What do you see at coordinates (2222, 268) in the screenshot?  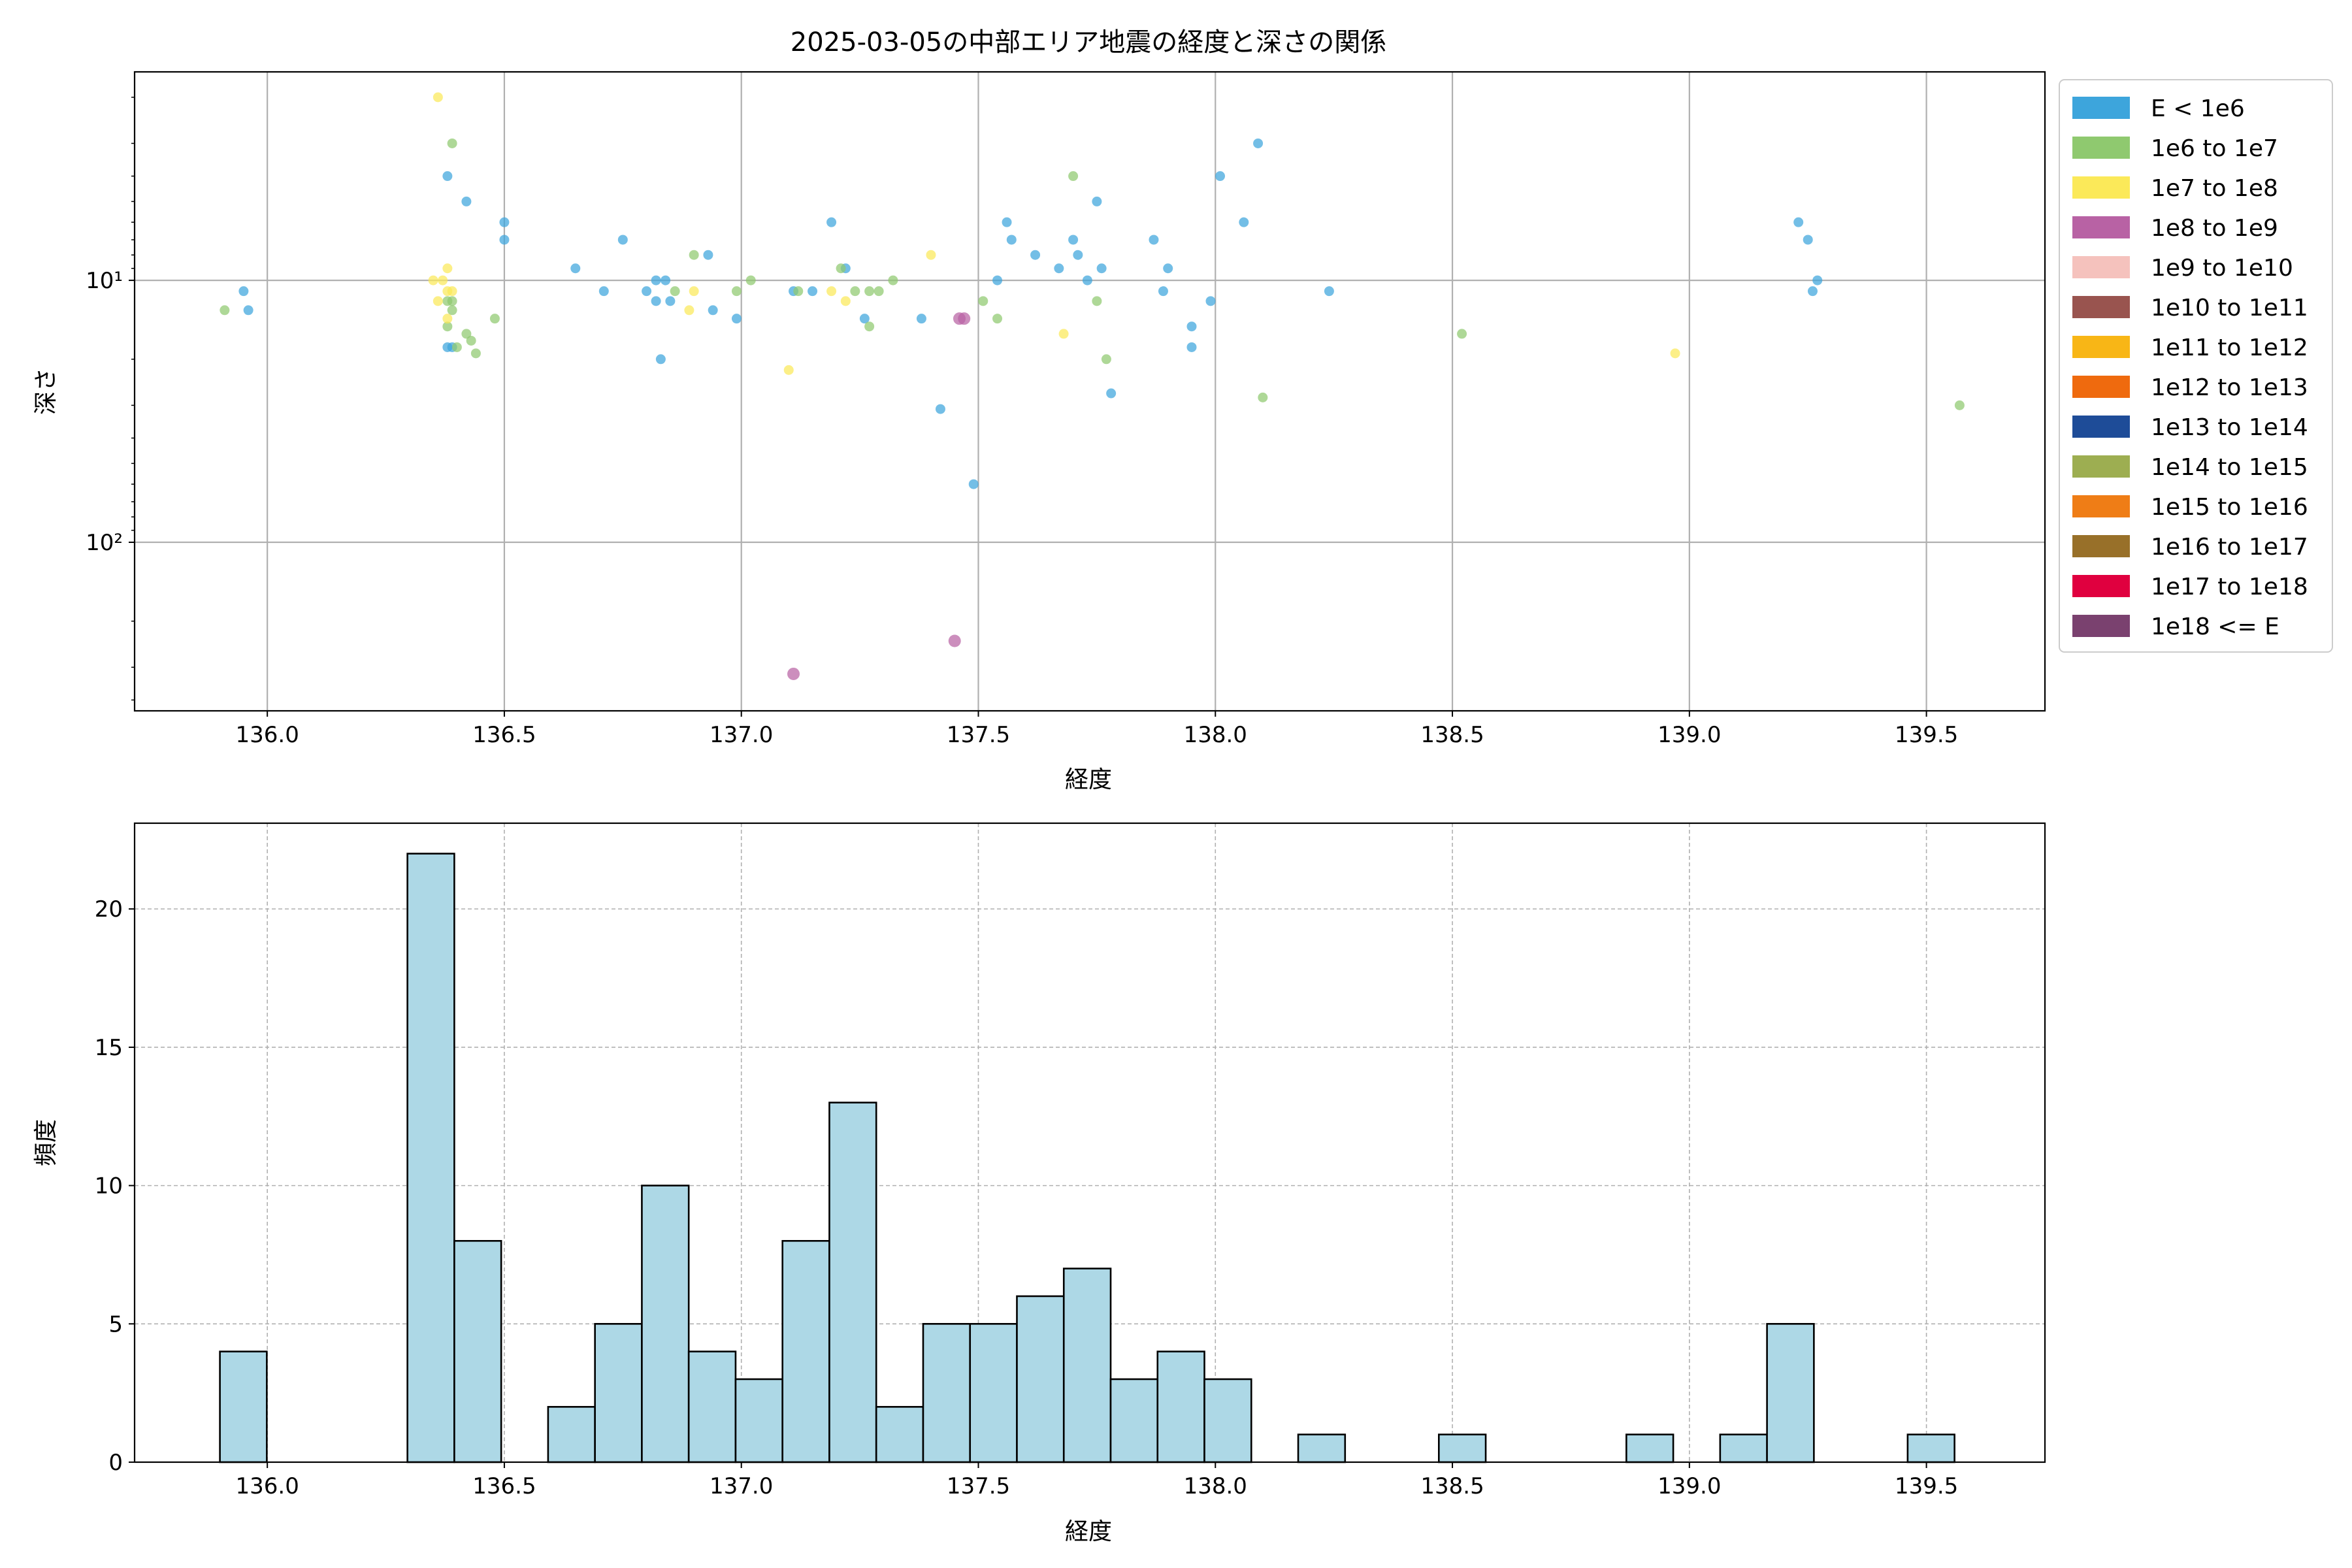 I see `legend-label: 1e9 to 1e10` at bounding box center [2222, 268].